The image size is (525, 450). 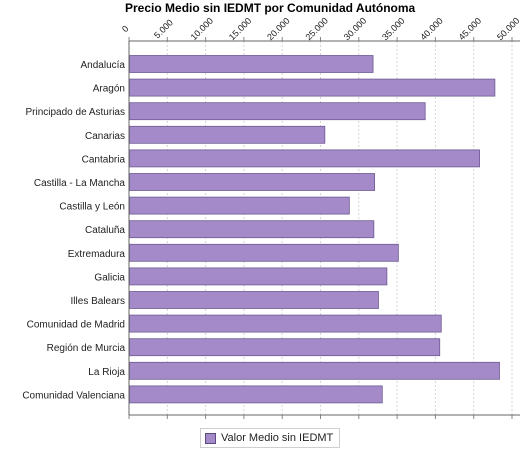 What do you see at coordinates (103, 65) in the screenshot?
I see `category-label: Andalucía` at bounding box center [103, 65].